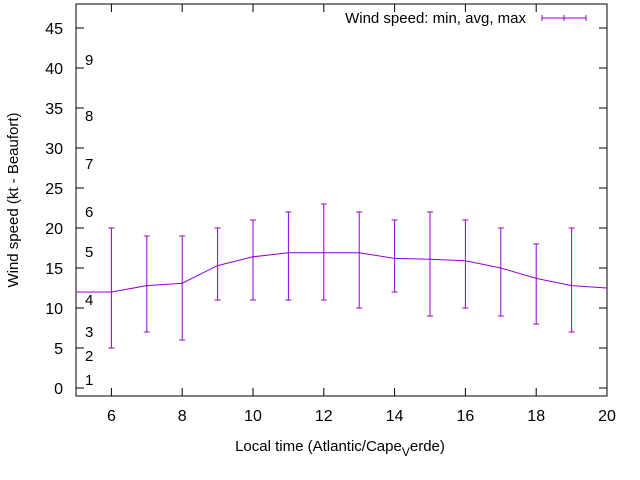 The height and width of the screenshot is (480, 640). Describe the element at coordinates (54, 109) in the screenshot. I see `y-tick-label: 35` at that location.